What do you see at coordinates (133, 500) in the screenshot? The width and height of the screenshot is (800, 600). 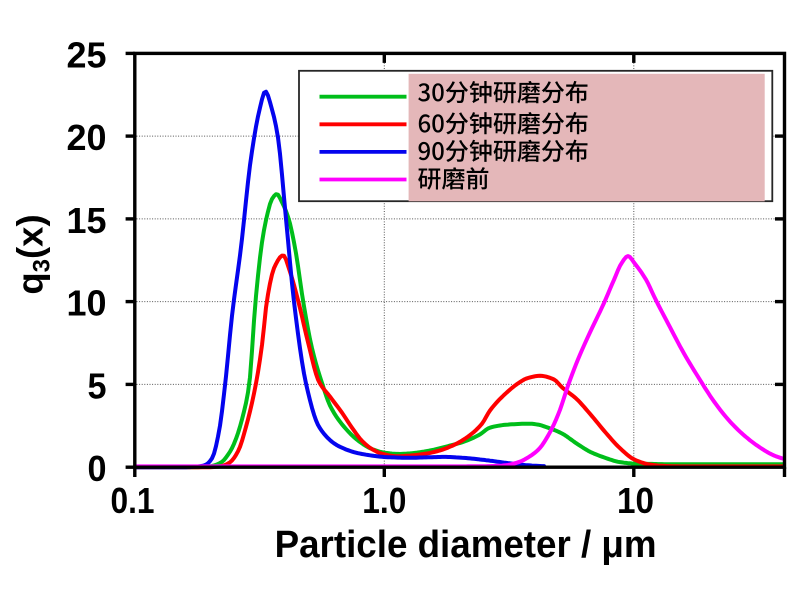 I see `svg-text: 0.1` at bounding box center [133, 500].